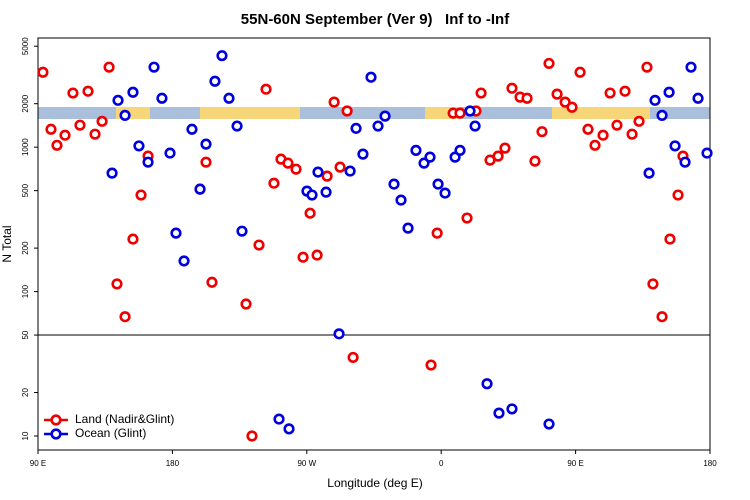 The height and width of the screenshot is (500, 750). Describe the element at coordinates (25, 103) in the screenshot. I see `y-tick-label: 2000` at that location.